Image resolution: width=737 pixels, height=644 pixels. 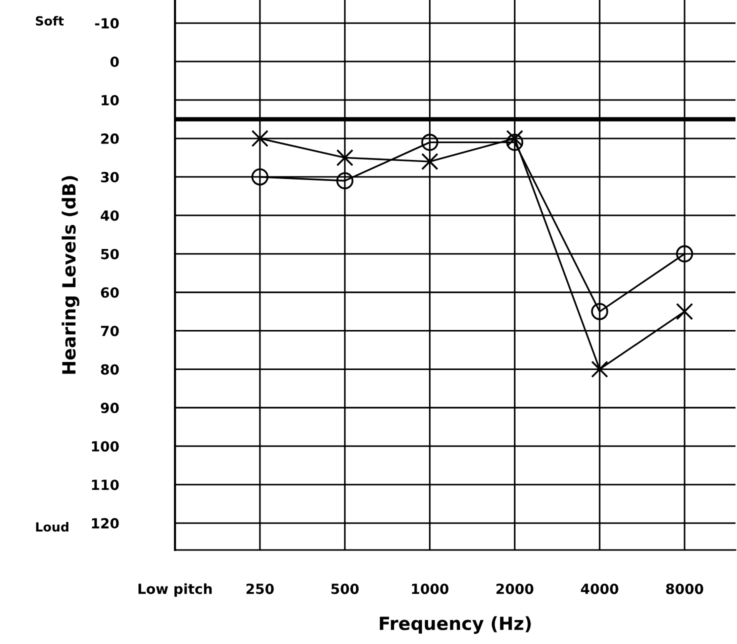 What do you see at coordinates (109, 292) in the screenshot?
I see `y-tick-label: 60` at bounding box center [109, 292].